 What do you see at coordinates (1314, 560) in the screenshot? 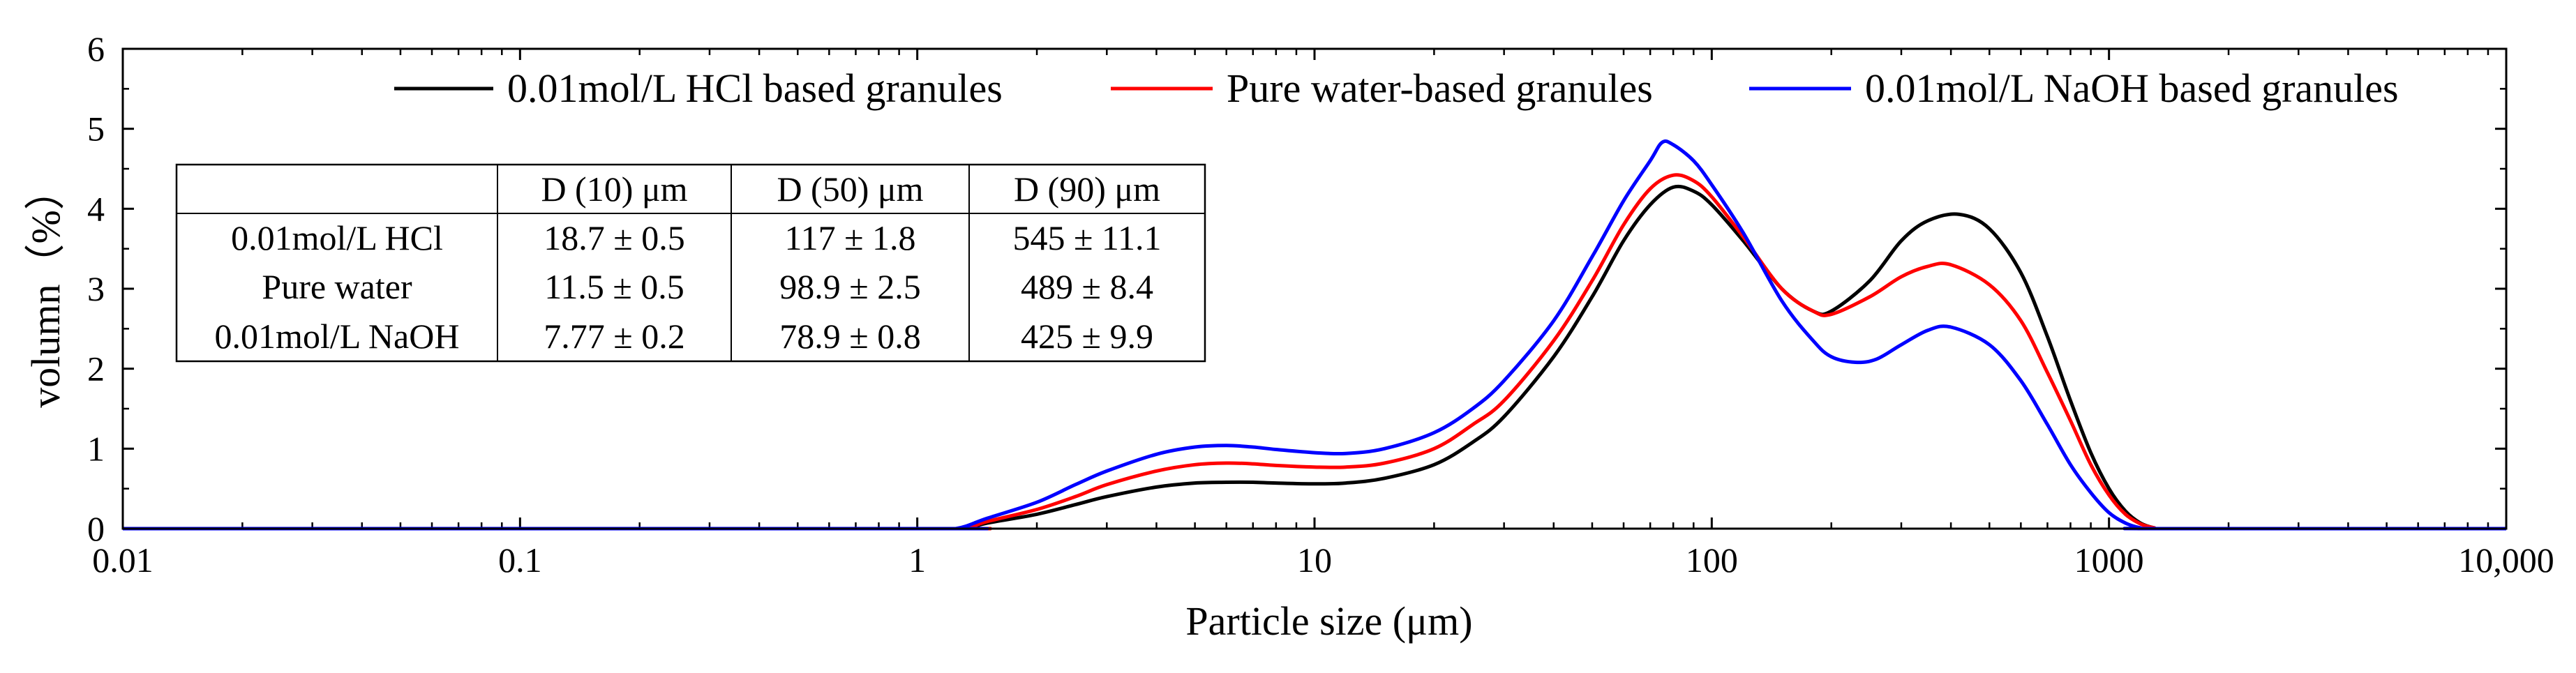
I see `x-tick-label: 10` at bounding box center [1314, 560].